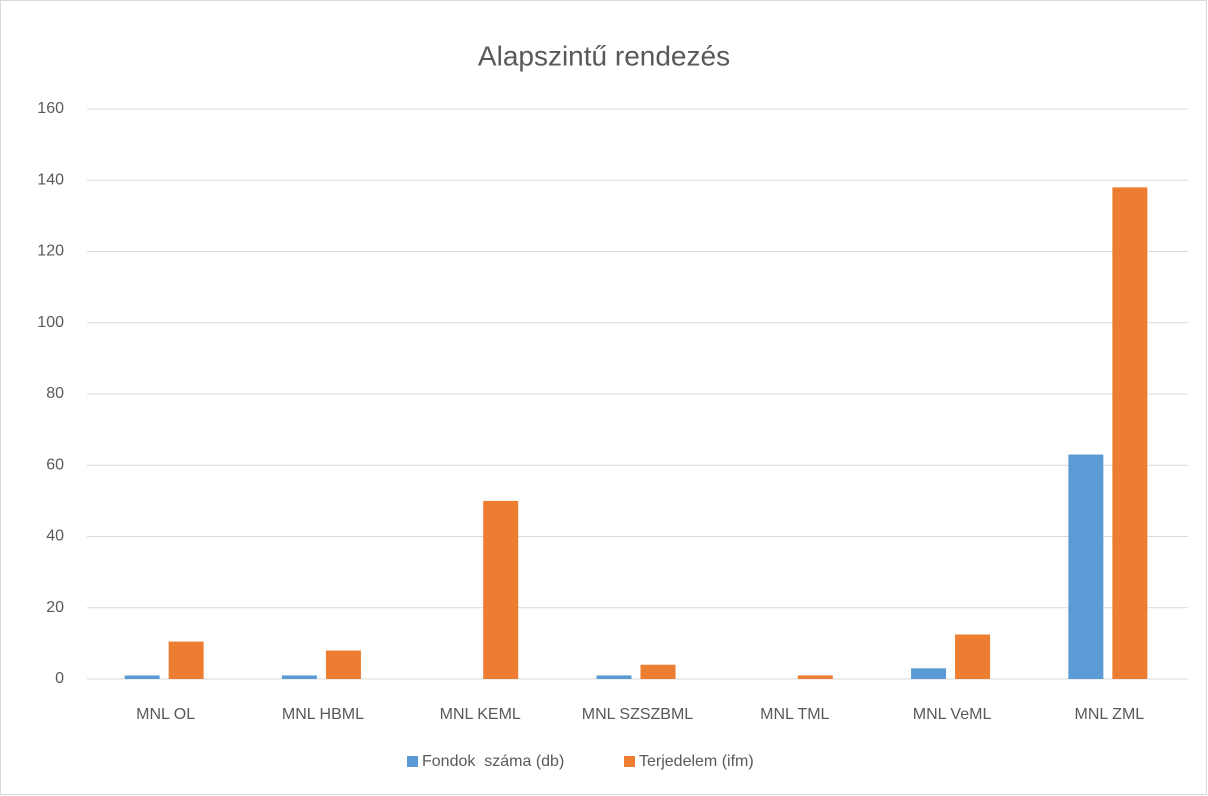 This screenshot has height=796, width=1208. Describe the element at coordinates (794, 714) in the screenshot. I see `x-tick-label: MNL TML` at that location.